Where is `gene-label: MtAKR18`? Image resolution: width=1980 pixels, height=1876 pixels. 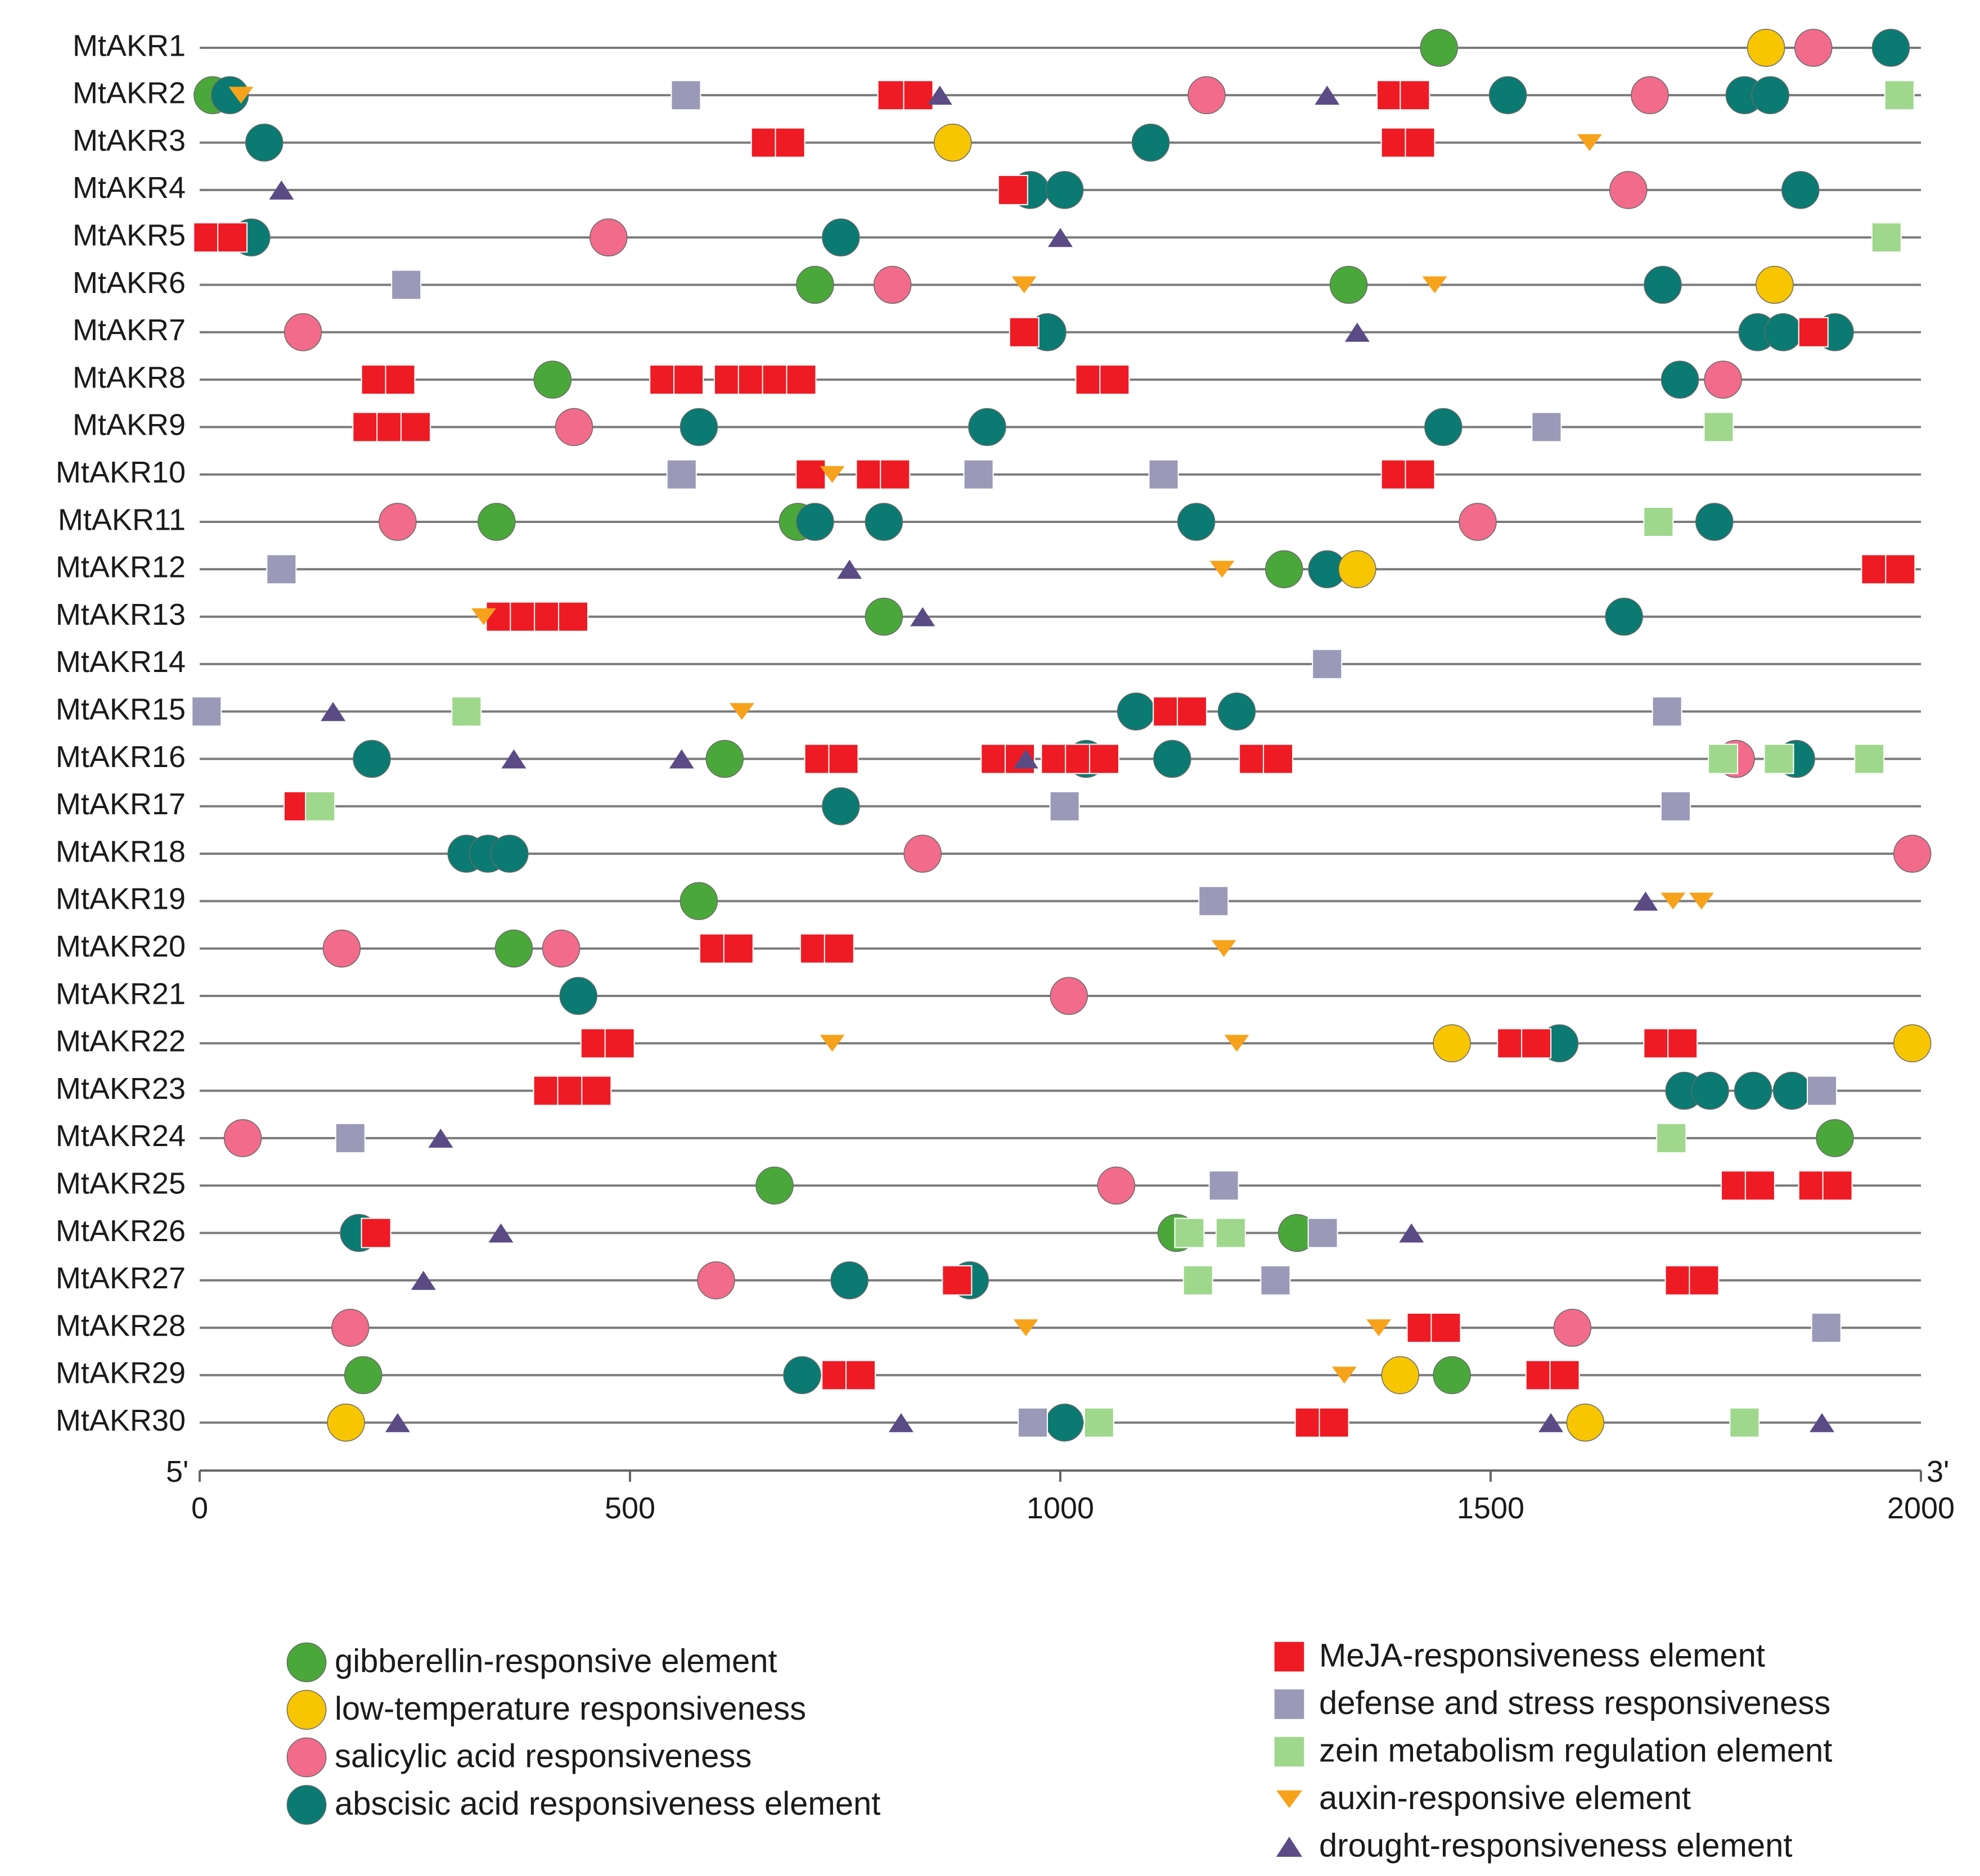 gene-label: MtAKR18 is located at coordinates (121, 851).